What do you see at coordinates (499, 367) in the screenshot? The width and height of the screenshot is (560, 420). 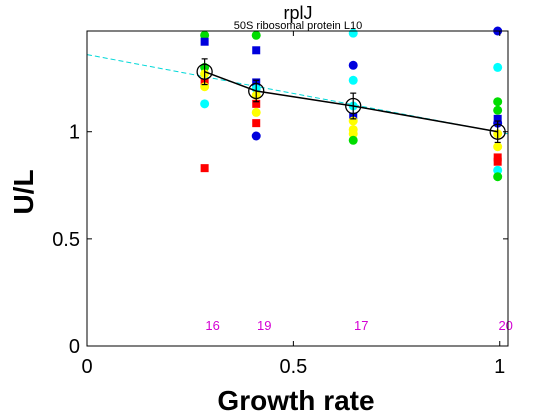 I see `x-tick-label: 1` at bounding box center [499, 367].